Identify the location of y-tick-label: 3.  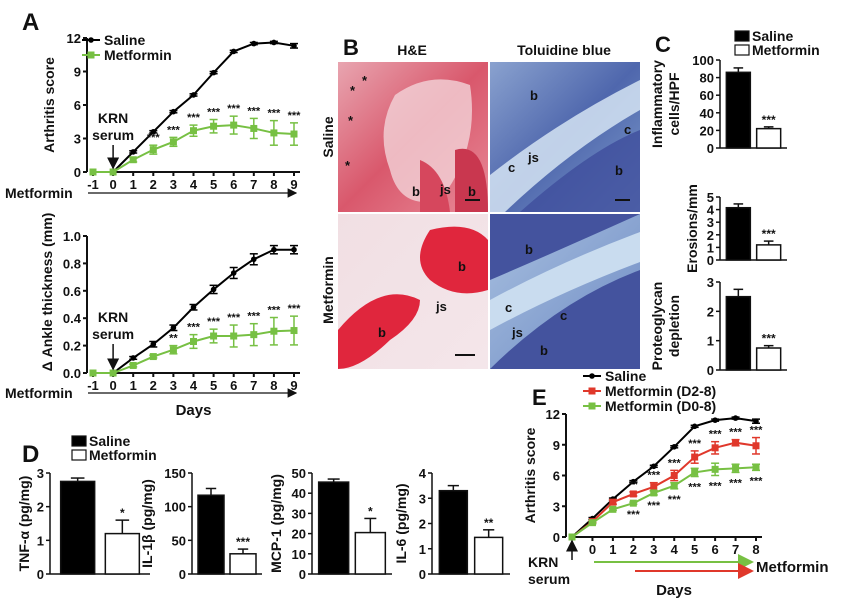
(422, 498).